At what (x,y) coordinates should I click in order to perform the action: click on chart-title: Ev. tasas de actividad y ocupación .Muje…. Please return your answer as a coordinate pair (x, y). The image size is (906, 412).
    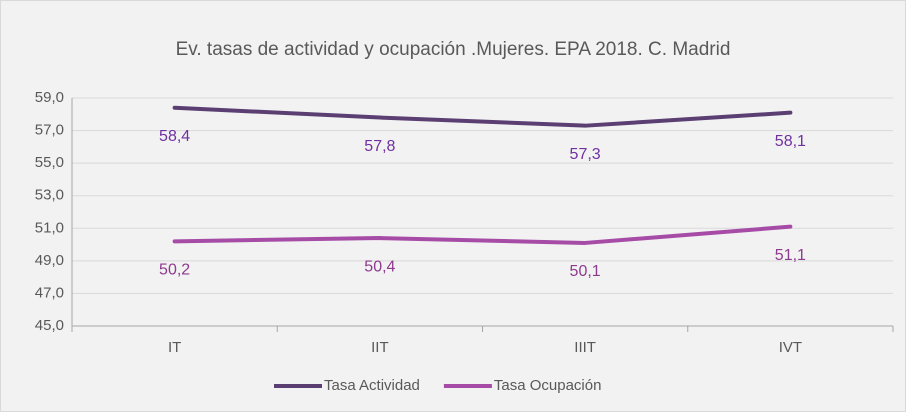
    Looking at the image, I should click on (453, 49).